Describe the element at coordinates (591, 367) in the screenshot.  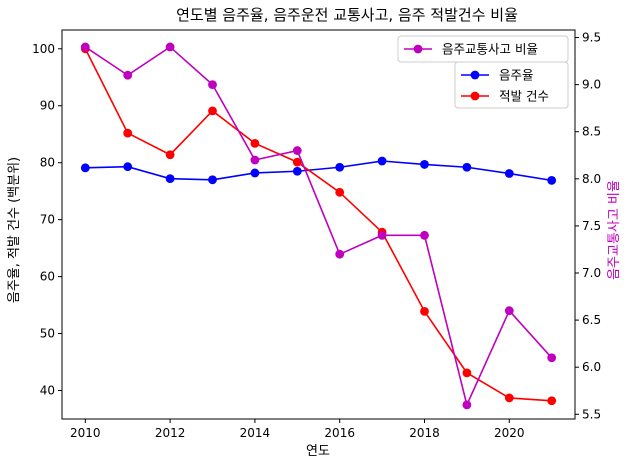
I see `y-right-tick-label: 6.0` at that location.